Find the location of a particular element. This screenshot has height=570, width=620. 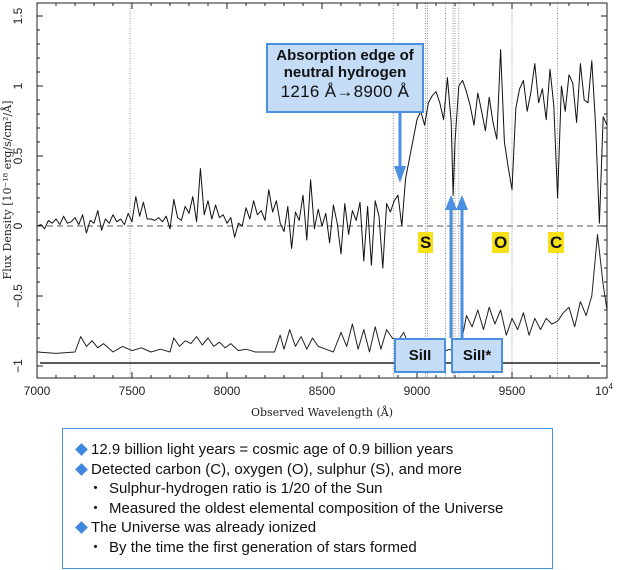

callout-line-2: neutral hydrogen is located at coordinates (345, 72).